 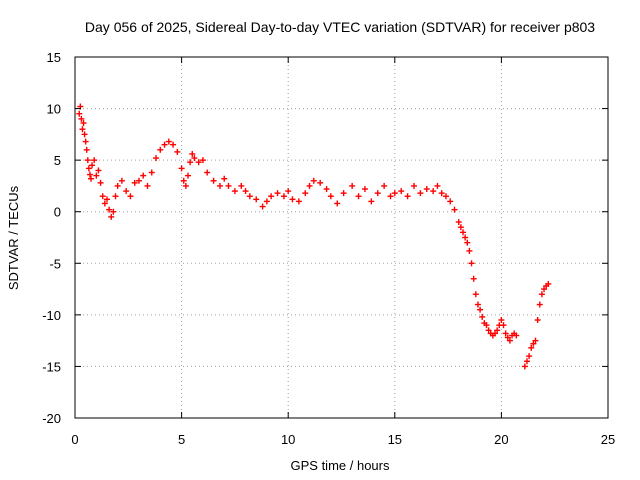 I want to click on x-tick-label: 20, so click(x=501, y=439).